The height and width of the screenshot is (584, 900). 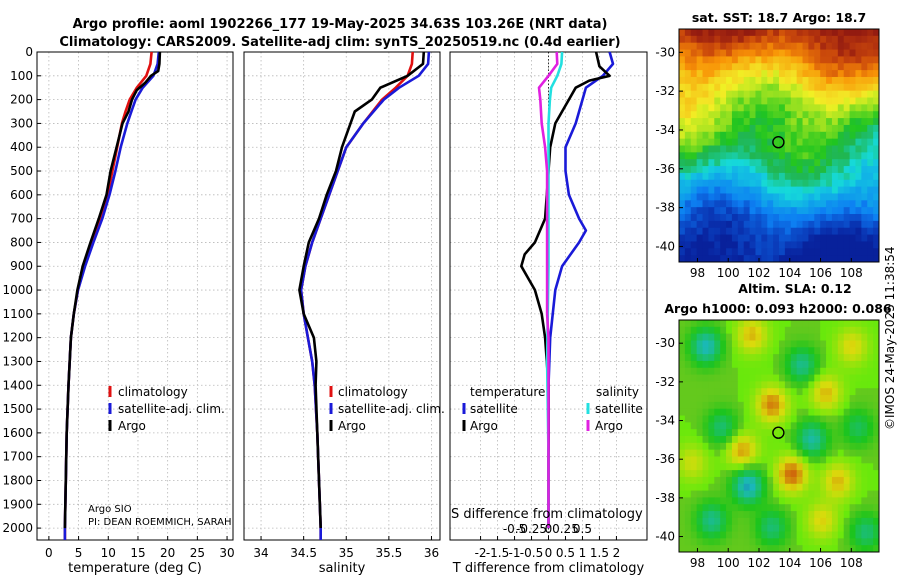 I want to click on x-tick-label: -1.5, so click(x=497, y=553).